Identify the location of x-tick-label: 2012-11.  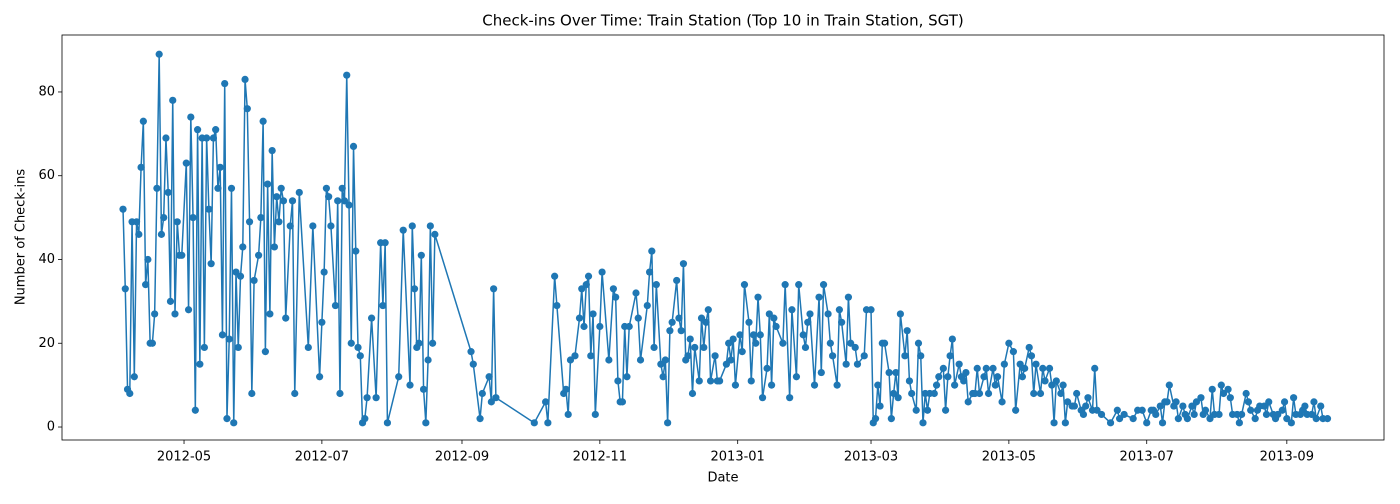
(600, 457).